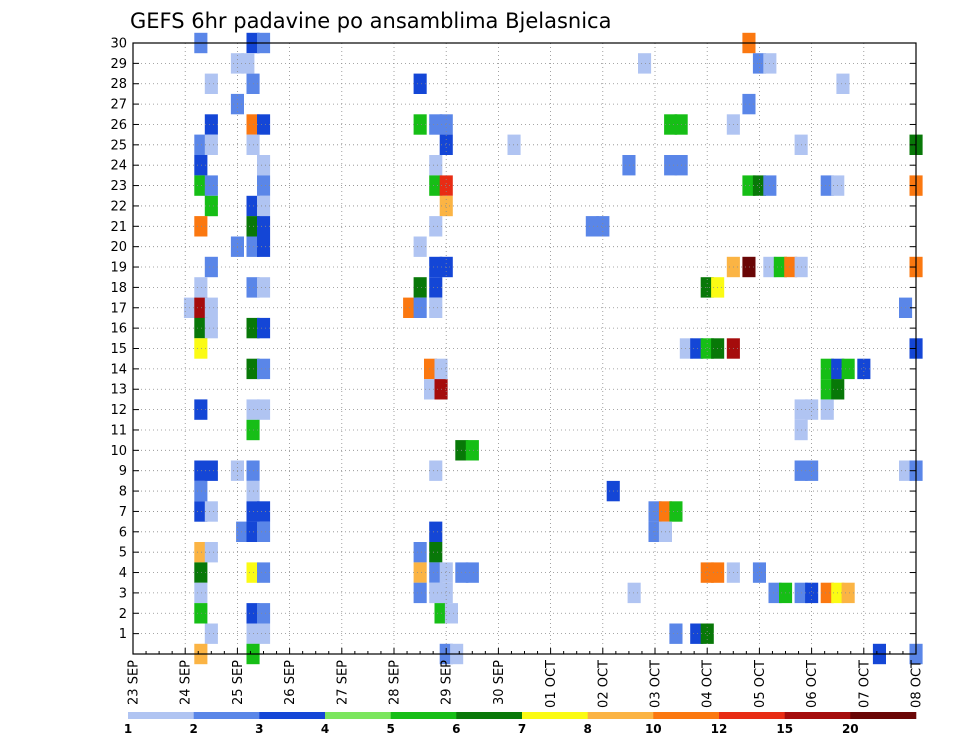  What do you see at coordinates (603, 684) in the screenshot?
I see `x-tick-label: 02 OCT` at bounding box center [603, 684].